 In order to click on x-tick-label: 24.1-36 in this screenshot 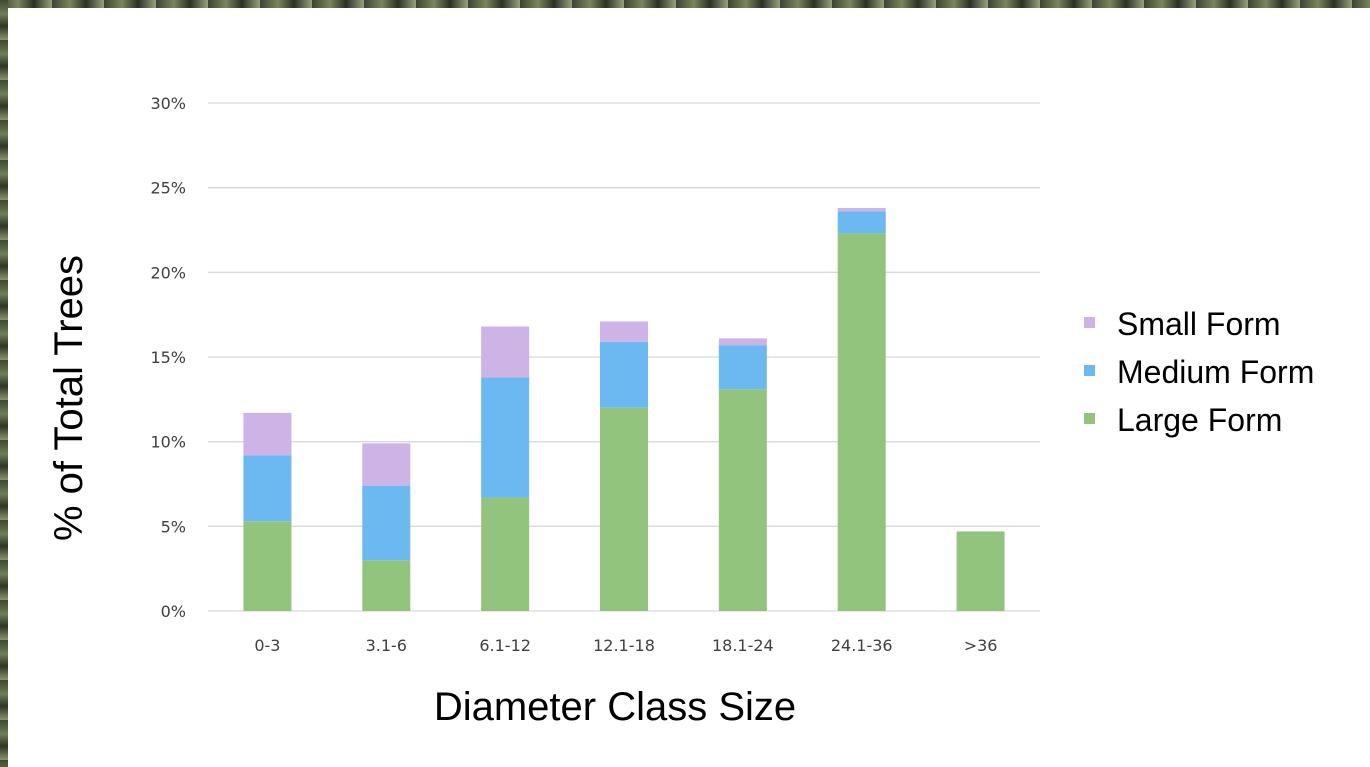, I will do `click(862, 645)`.